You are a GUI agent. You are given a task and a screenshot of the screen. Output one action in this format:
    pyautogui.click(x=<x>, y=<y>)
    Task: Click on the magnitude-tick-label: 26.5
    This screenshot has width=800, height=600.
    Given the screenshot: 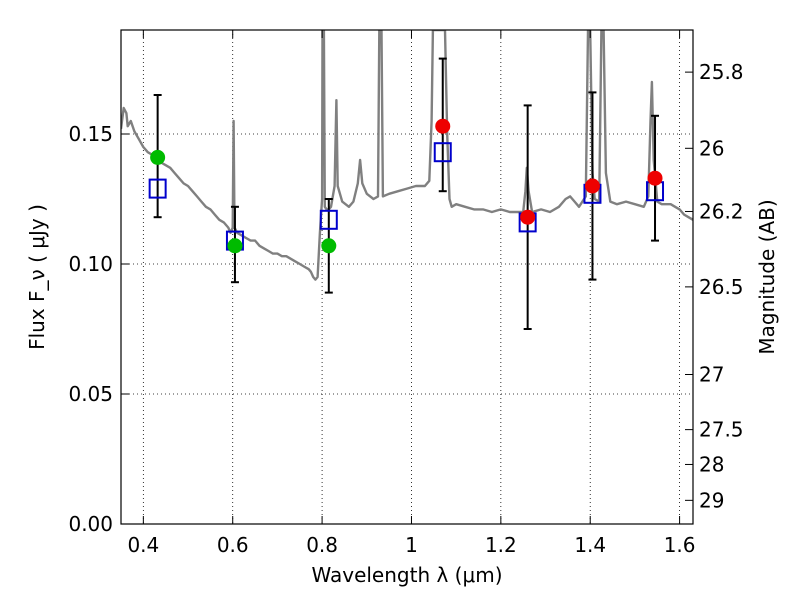 What is the action you would take?
    pyautogui.click(x=721, y=287)
    